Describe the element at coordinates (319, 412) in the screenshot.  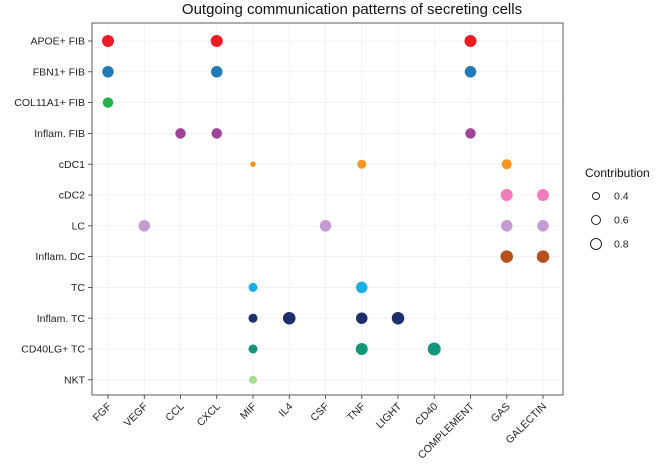
I see `x-tick-label: CSF` at that location.